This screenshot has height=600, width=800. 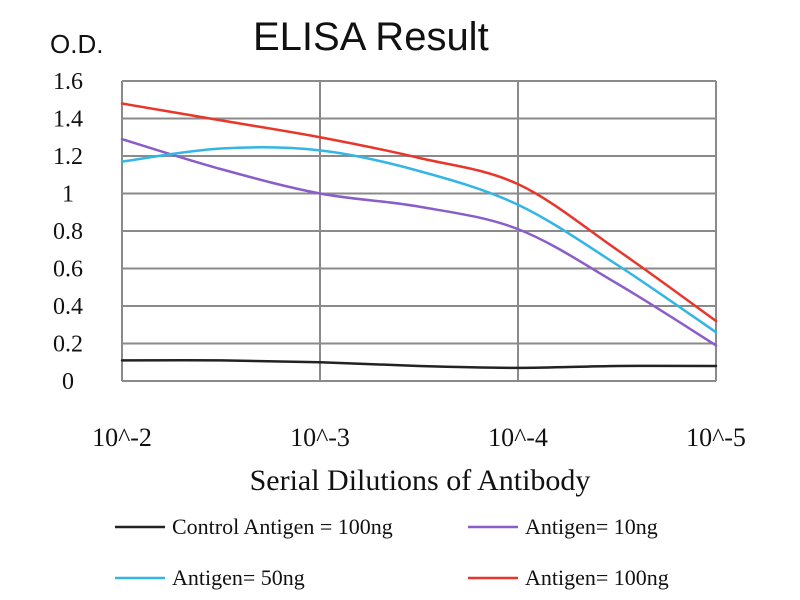 What do you see at coordinates (76, 44) in the screenshot?
I see `y-axis-label: O.D.` at bounding box center [76, 44].